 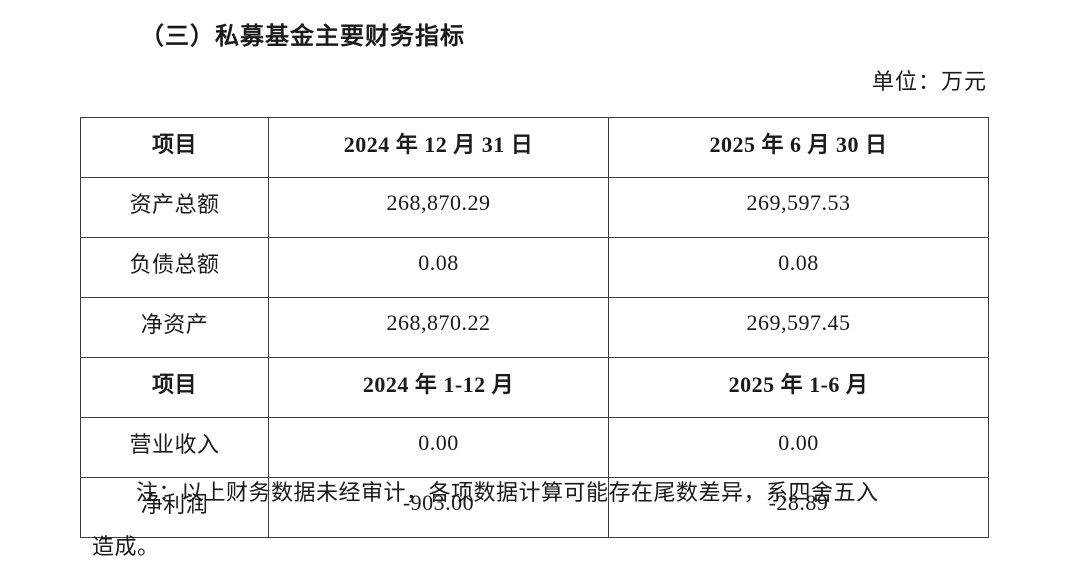 What do you see at coordinates (438, 147) in the screenshot?
I see `header-cell-date-2024: 2024 年 12 月 31 日` at bounding box center [438, 147].